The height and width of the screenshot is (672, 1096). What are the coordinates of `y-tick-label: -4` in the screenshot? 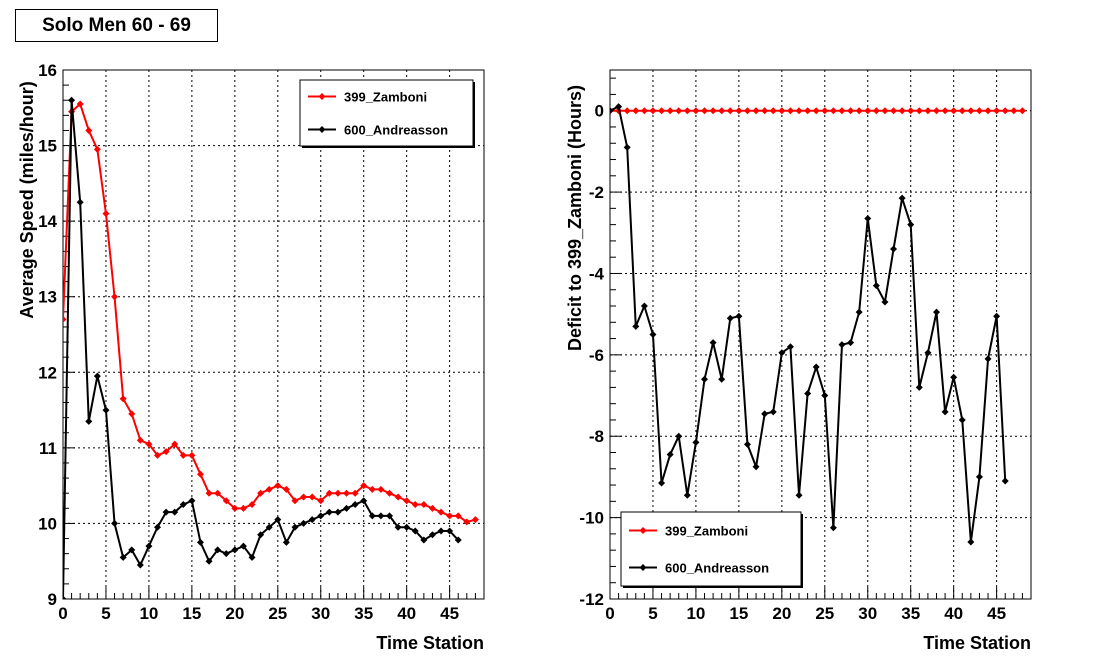 It's located at (597, 273).